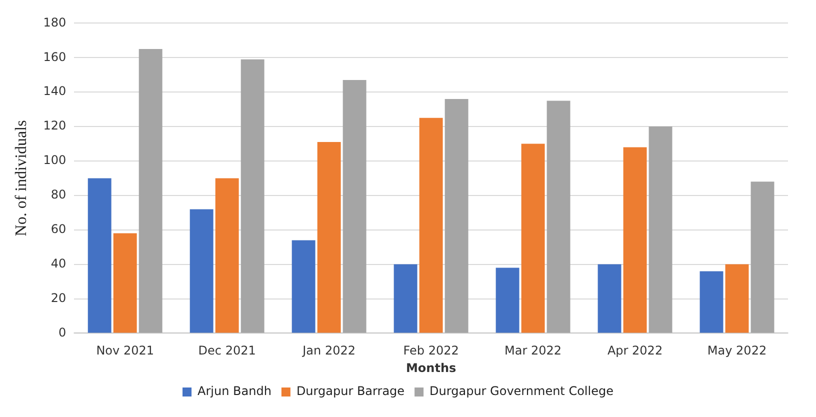  I want to click on x-tick-label: Mar 2022, so click(533, 351).